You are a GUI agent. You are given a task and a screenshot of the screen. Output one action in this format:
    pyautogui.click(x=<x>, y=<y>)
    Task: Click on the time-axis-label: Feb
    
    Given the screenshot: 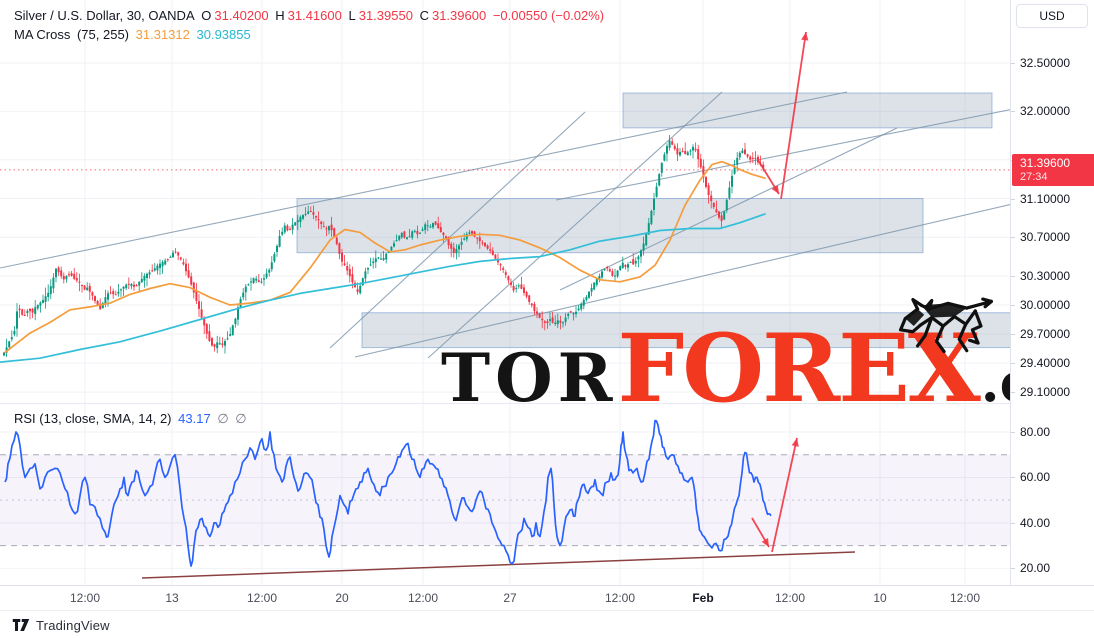 What is the action you would take?
    pyautogui.click(x=703, y=598)
    